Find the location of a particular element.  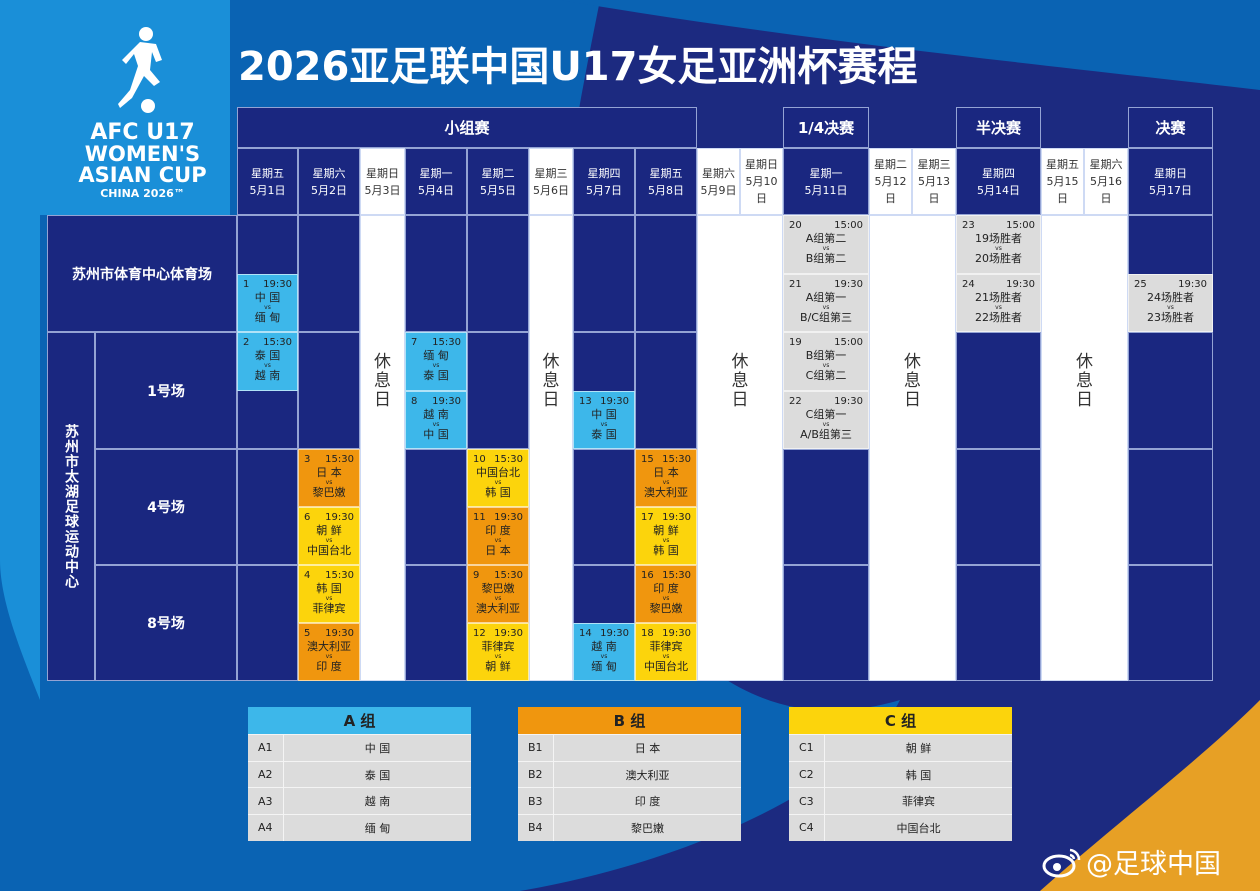

match-number: 23 is located at coordinates (968, 225).